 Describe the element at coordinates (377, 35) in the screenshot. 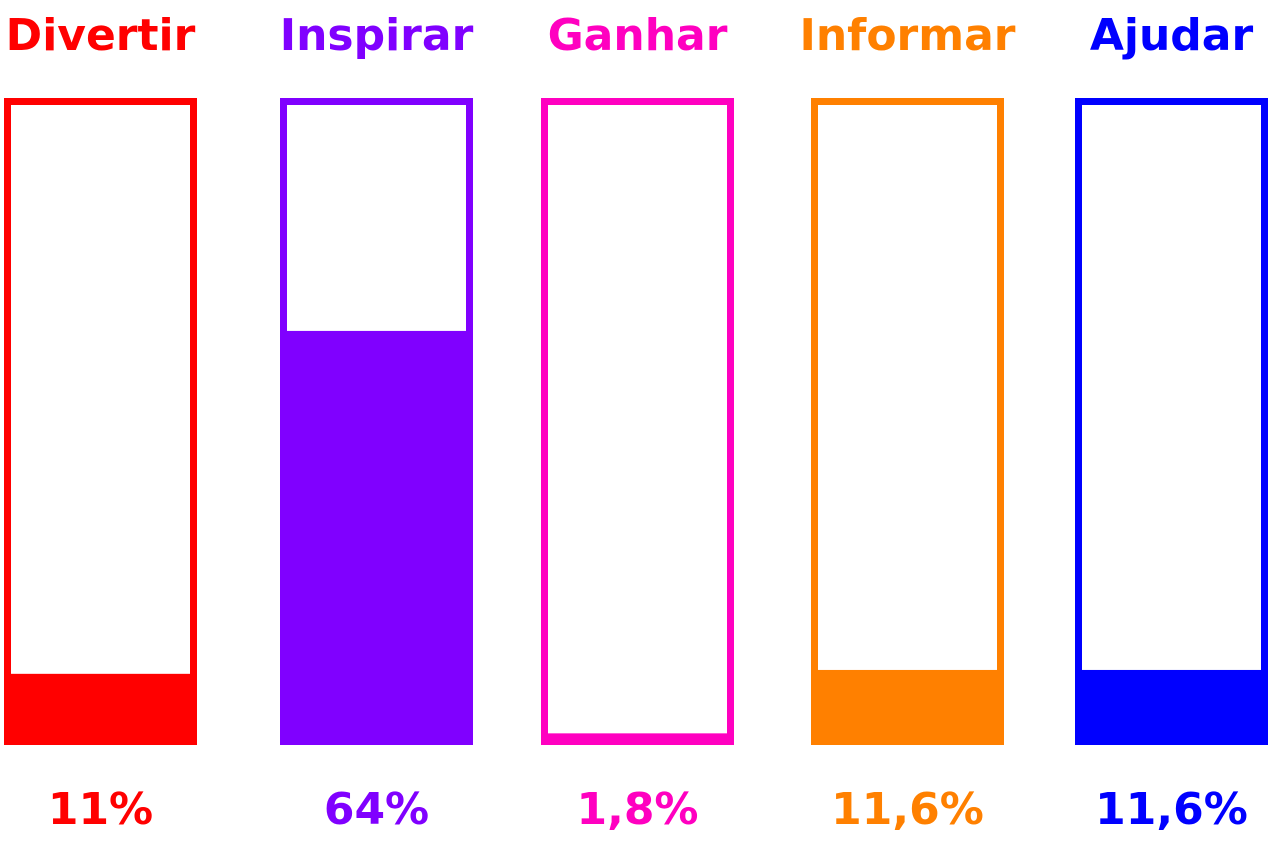

I see `category-label: Inspirar` at that location.